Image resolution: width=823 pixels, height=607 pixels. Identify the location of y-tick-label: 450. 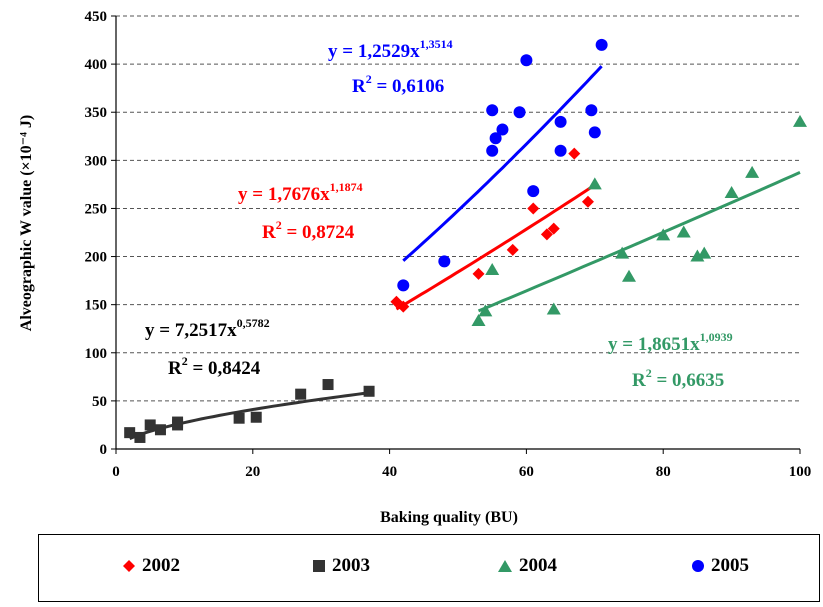
(96, 17).